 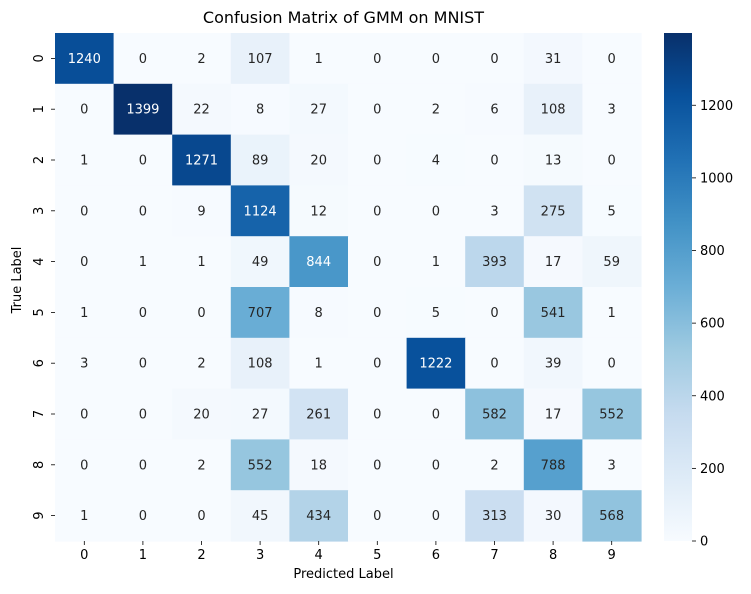 What do you see at coordinates (260, 262) in the screenshot?
I see `heatmap-cell-value: 49` at bounding box center [260, 262].